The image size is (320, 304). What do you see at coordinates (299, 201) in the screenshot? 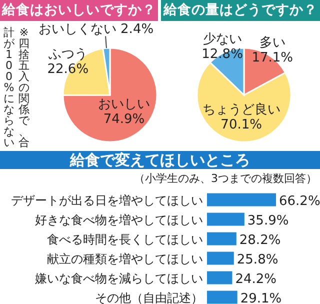
I see `data-label: 66.2%` at bounding box center [299, 201].